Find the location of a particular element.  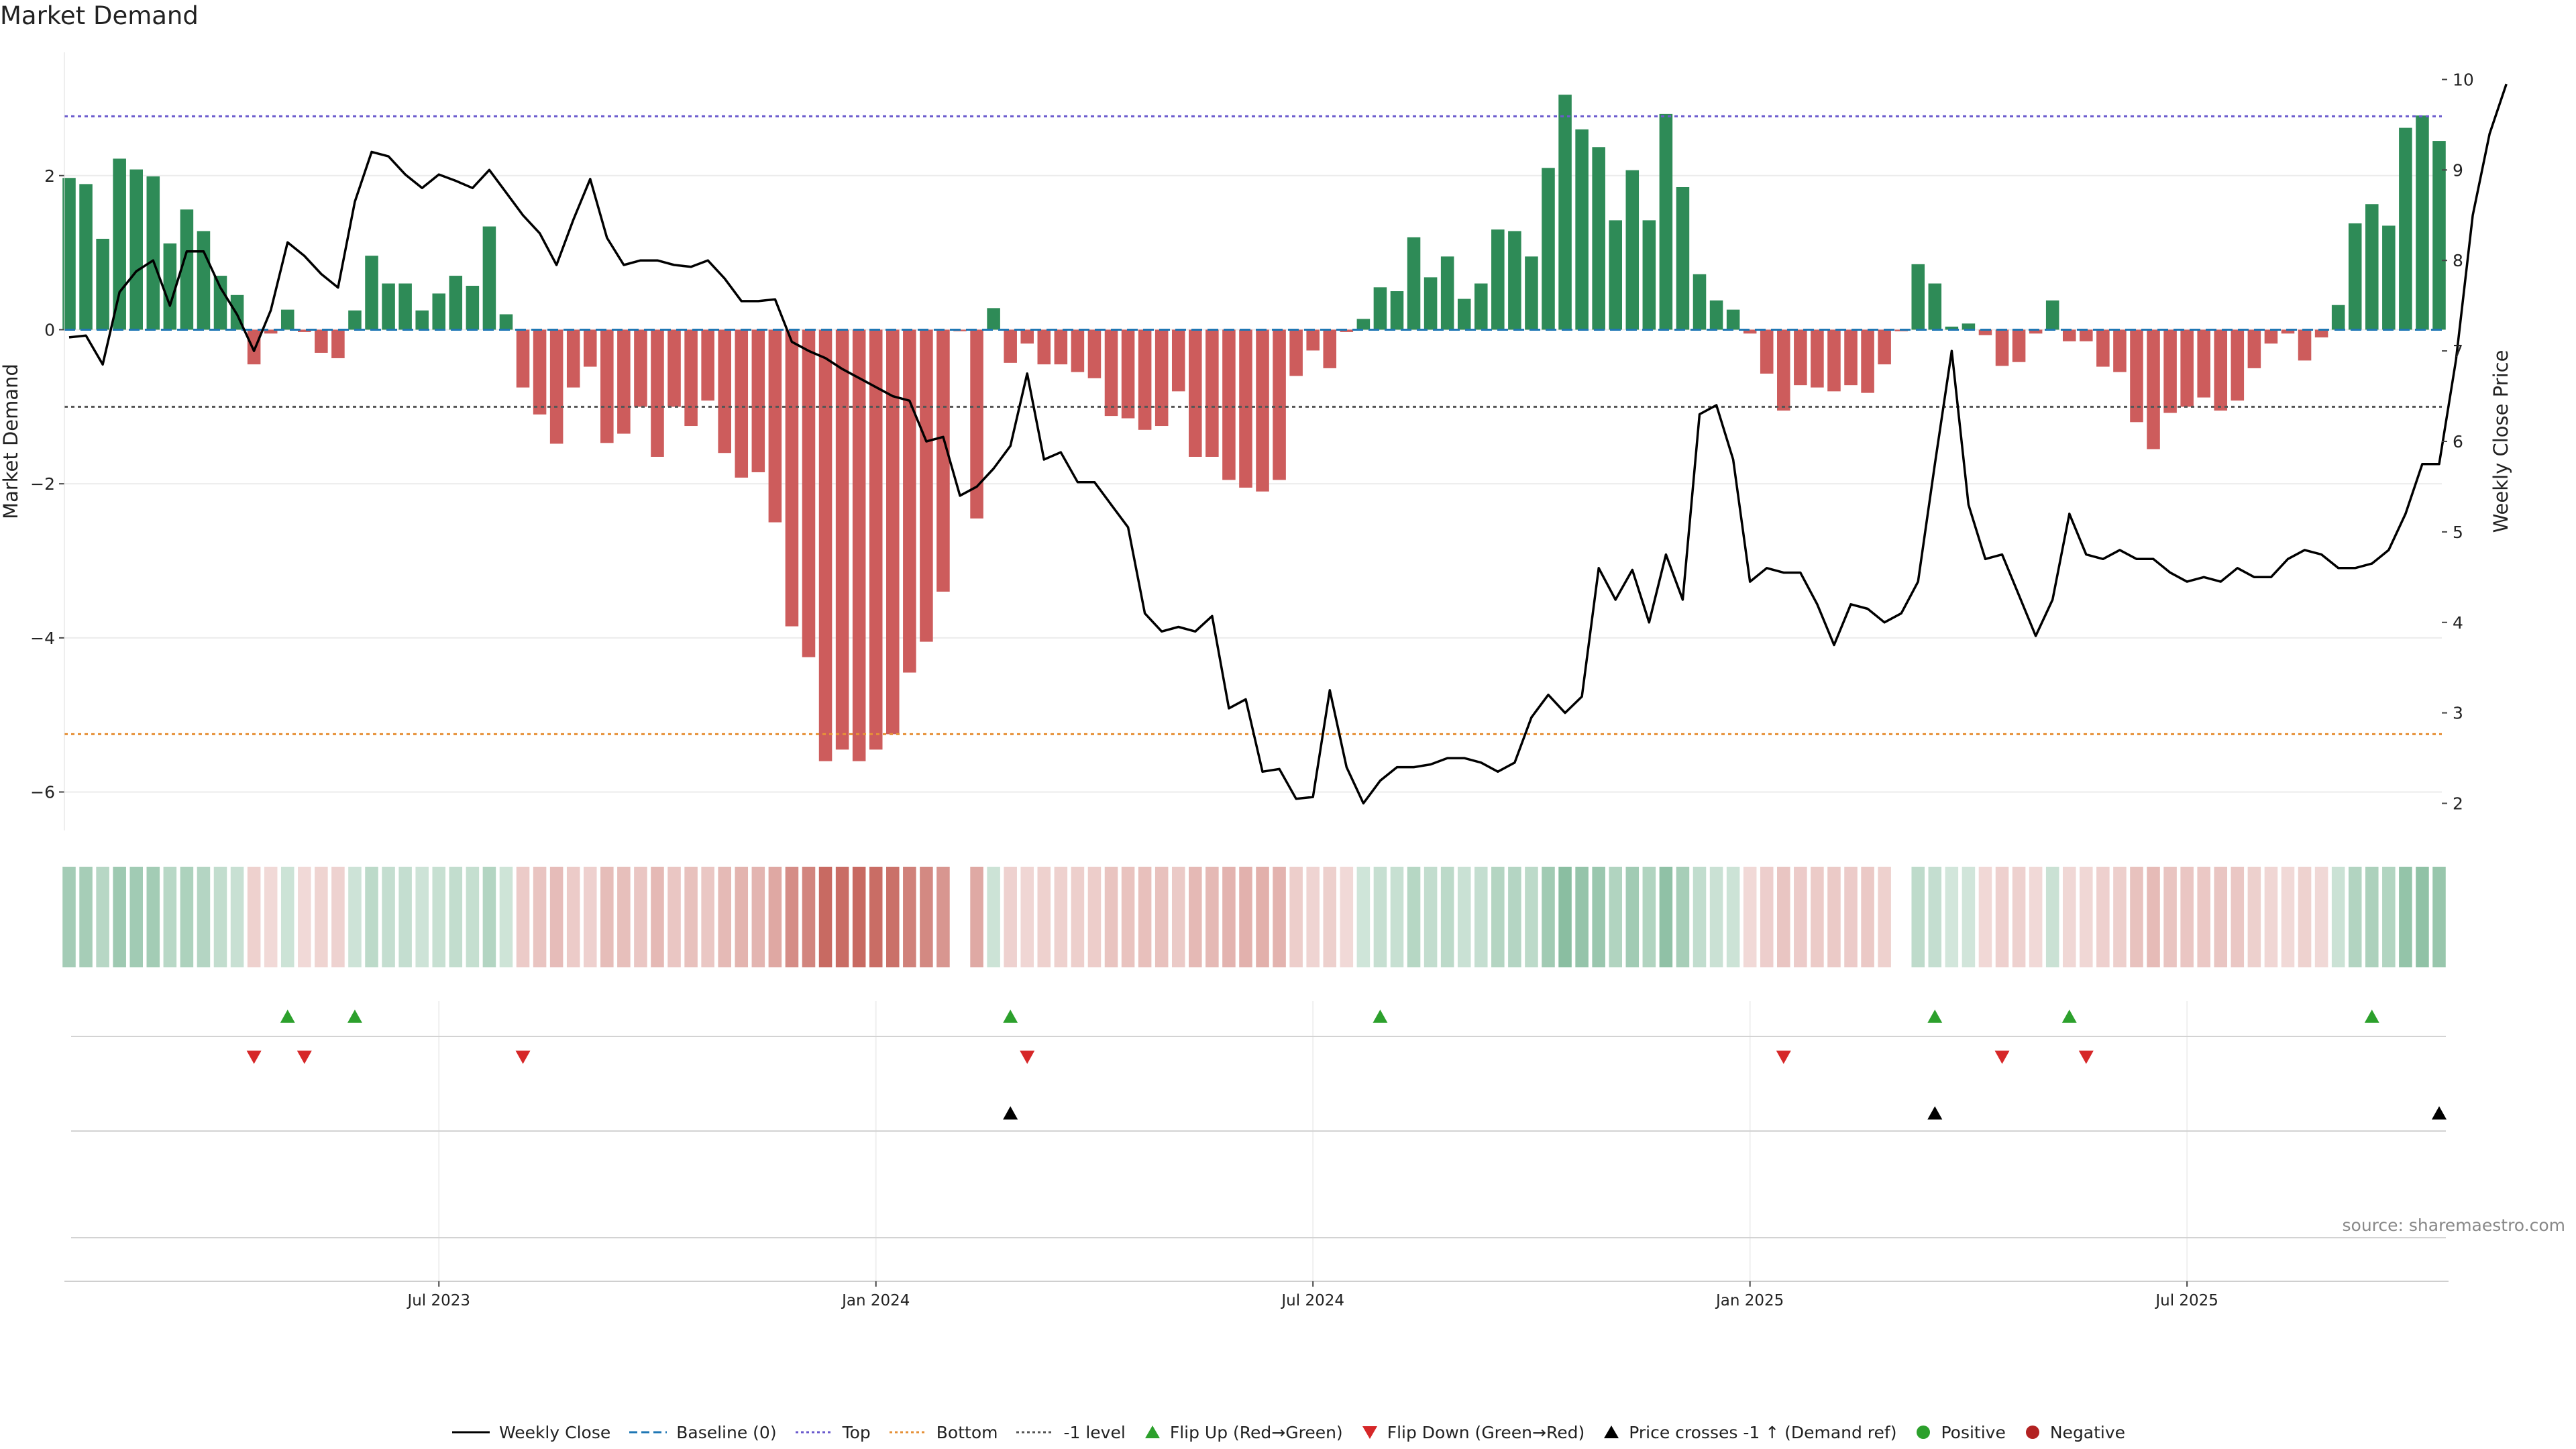

legend-item: Bottom is located at coordinates (943, 1432).